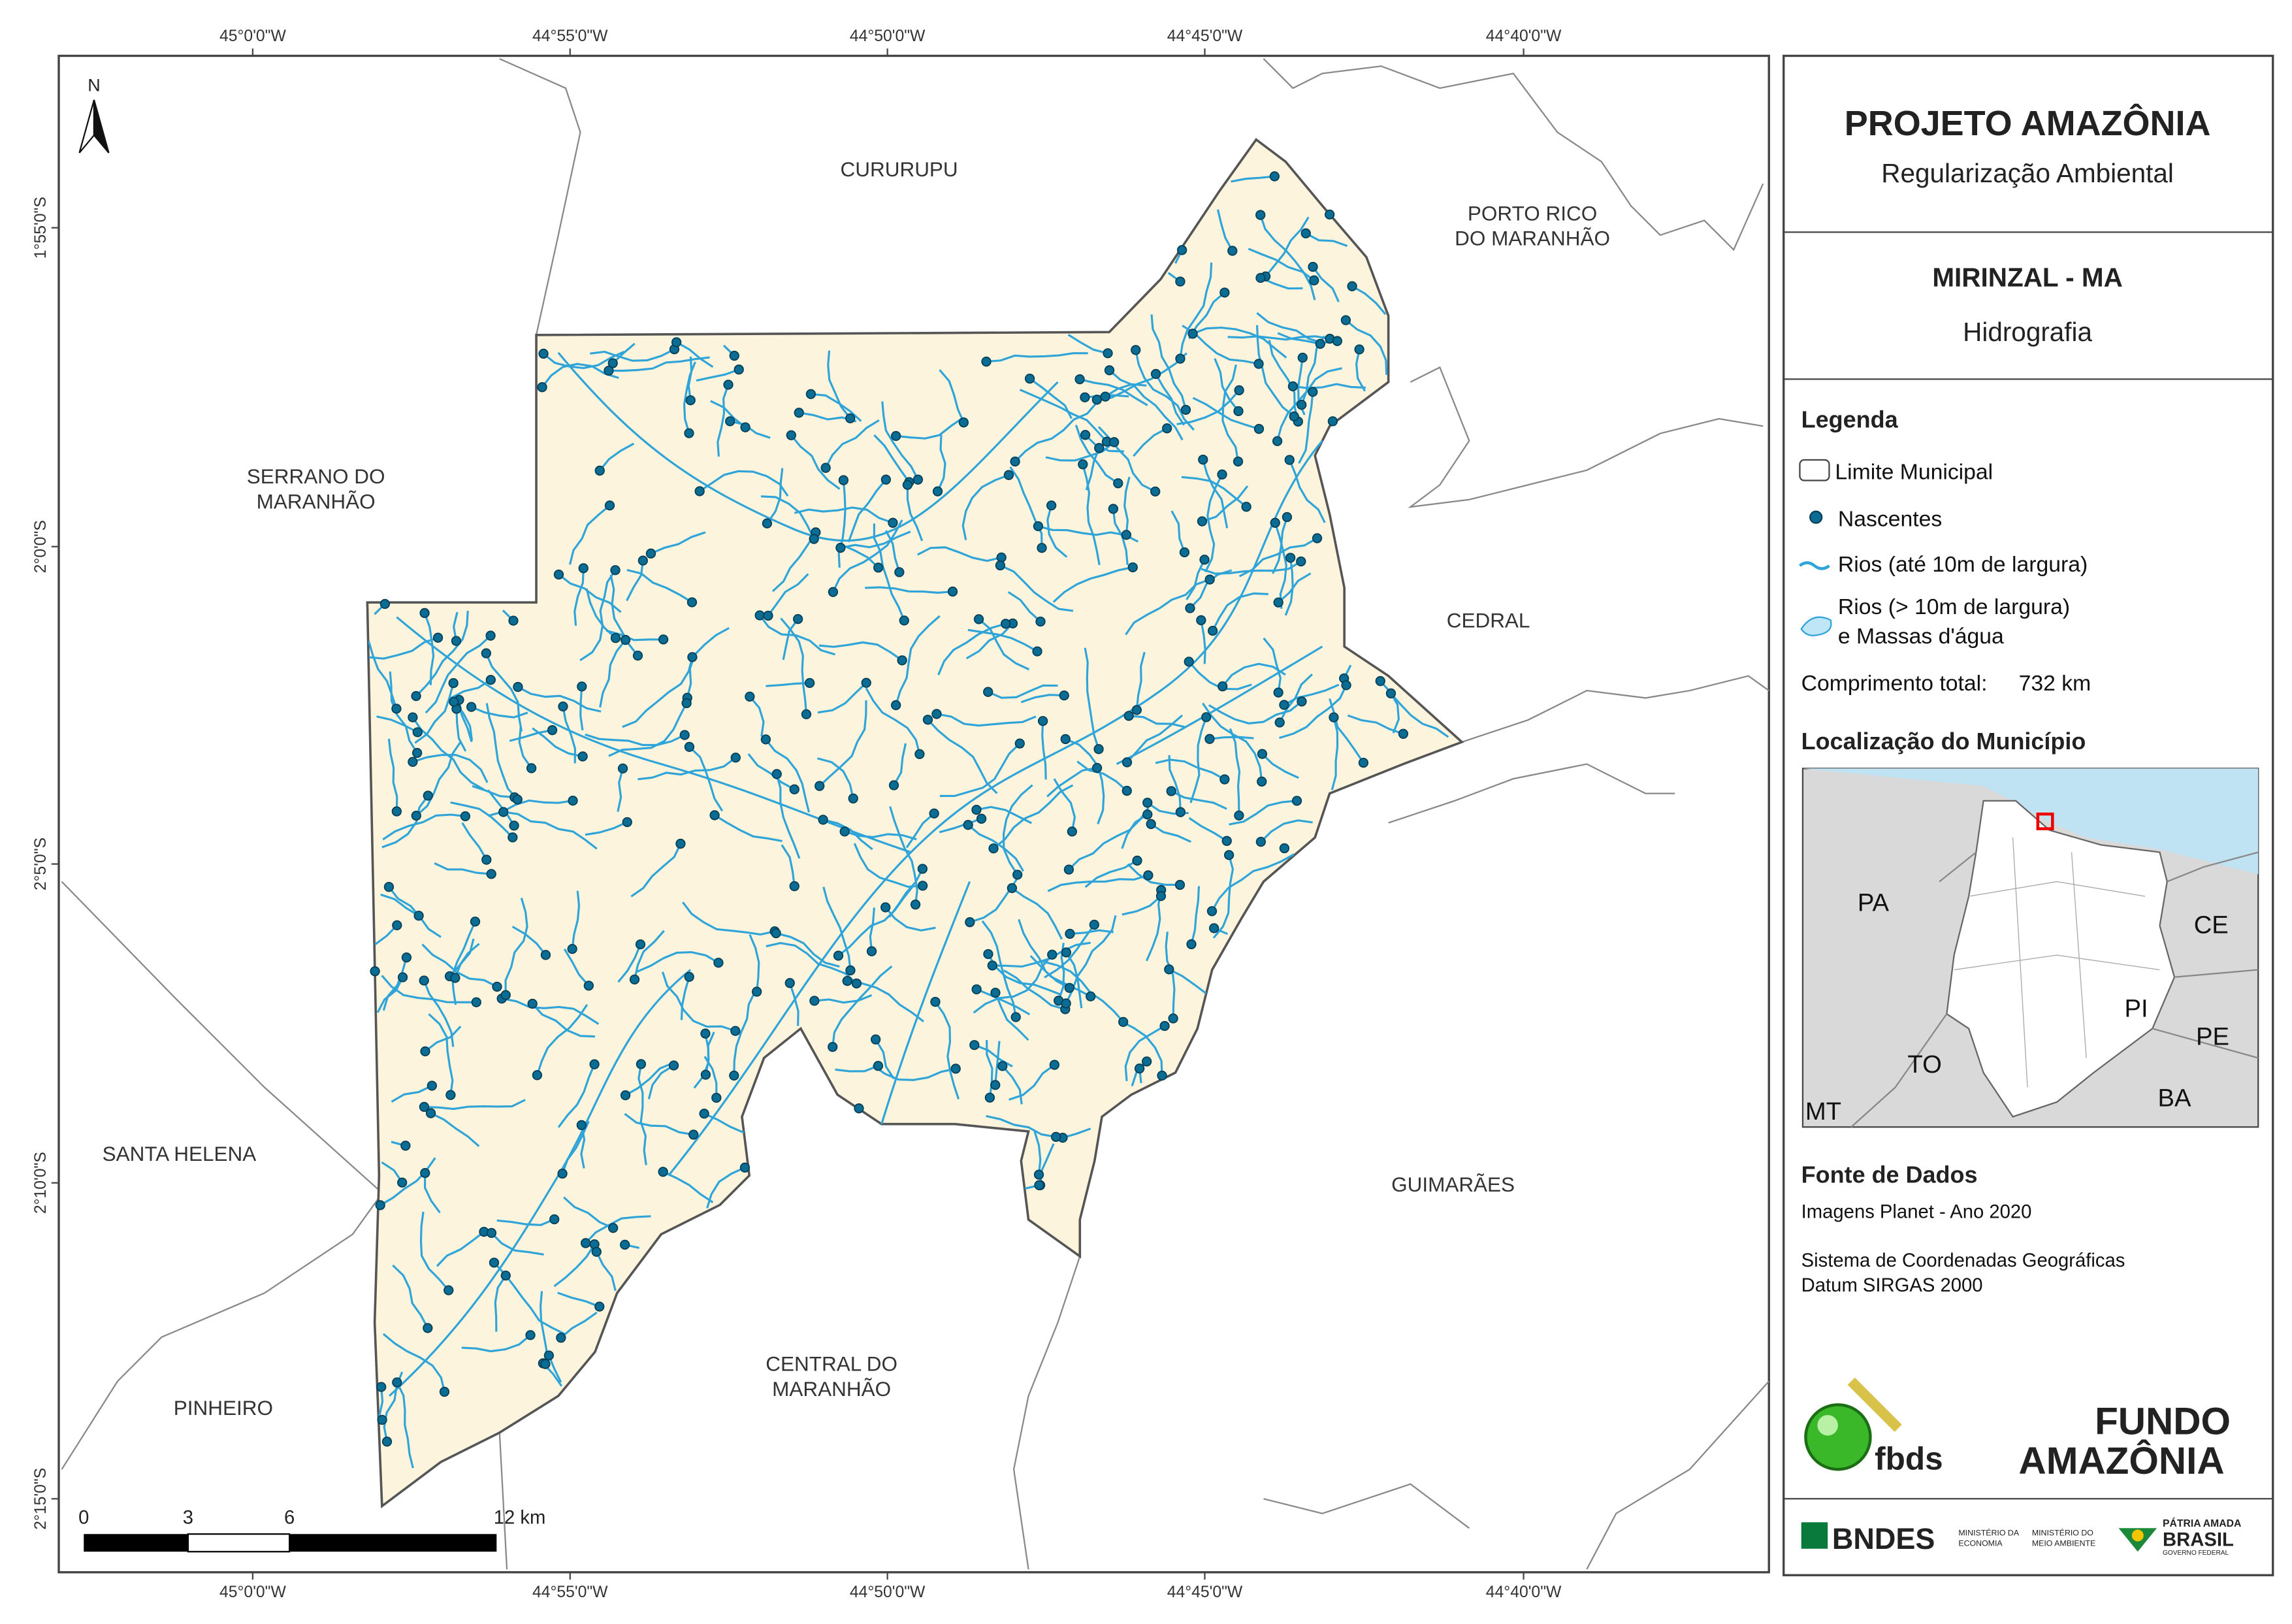 The height and width of the screenshot is (1624, 2292). Describe the element at coordinates (224, 1408) in the screenshot. I see `neighbor-label: PINHEIRO` at that location.